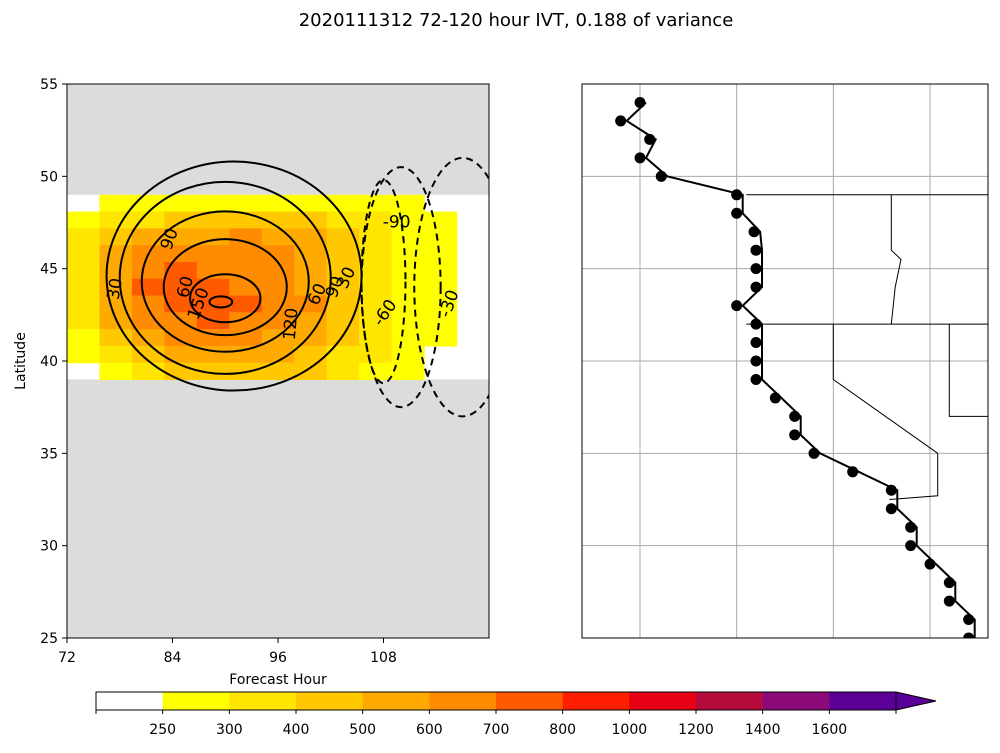  What do you see at coordinates (383, 658) in the screenshot?
I see `x-tick-label: 108` at bounding box center [383, 658].